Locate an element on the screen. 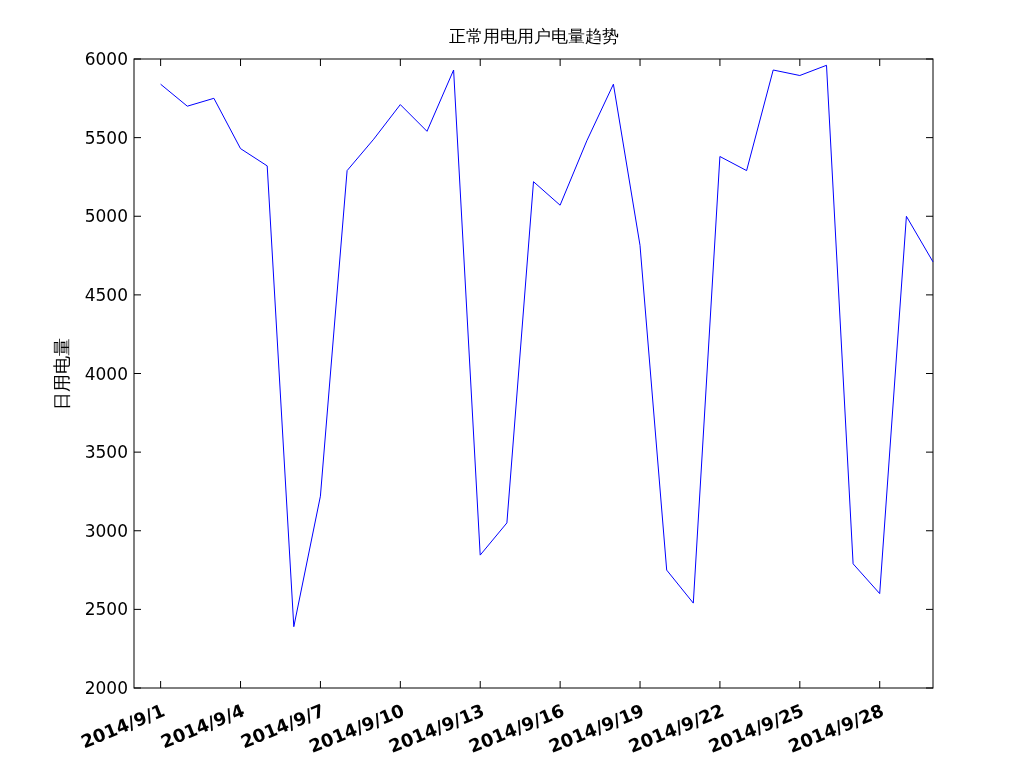 Image resolution: width=1032 pixels, height=774 pixels. chart-title: 正常用电用户电量趋势 is located at coordinates (533, 36).